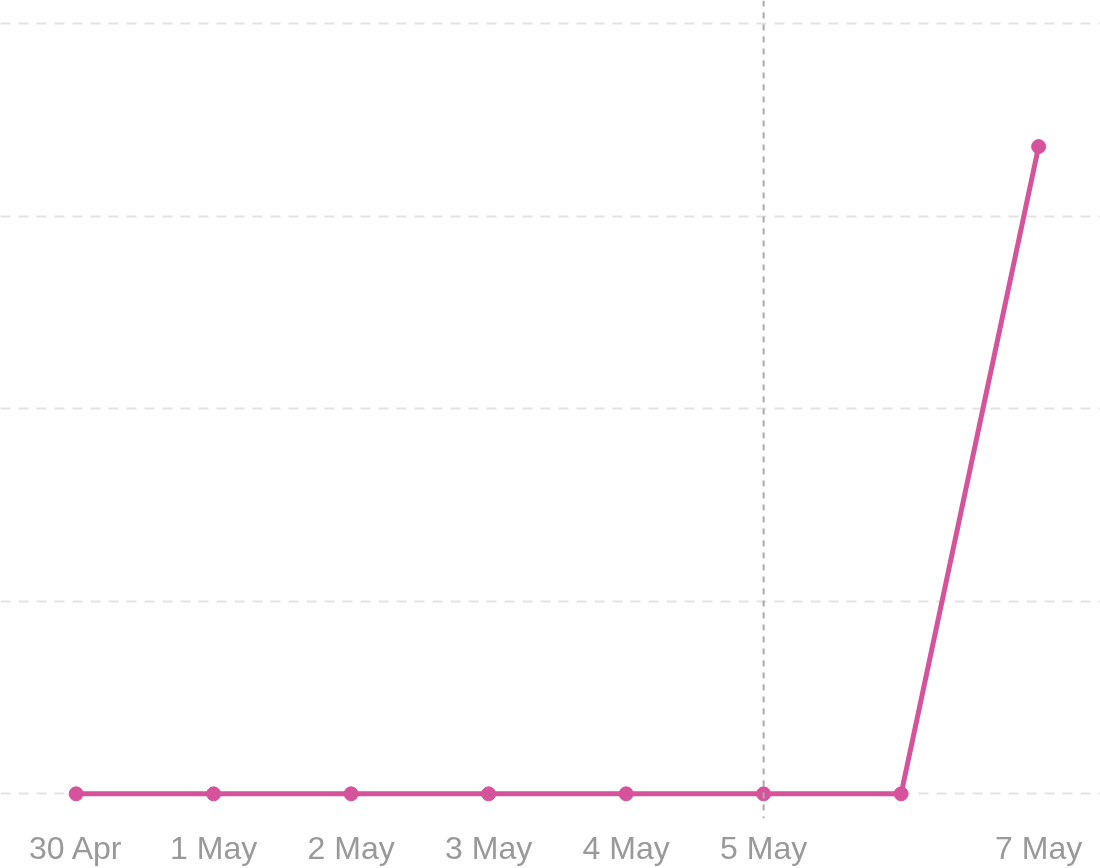 This screenshot has height=868, width=1100. Describe the element at coordinates (214, 847) in the screenshot. I see `x-tick-label: 1 May` at that location.